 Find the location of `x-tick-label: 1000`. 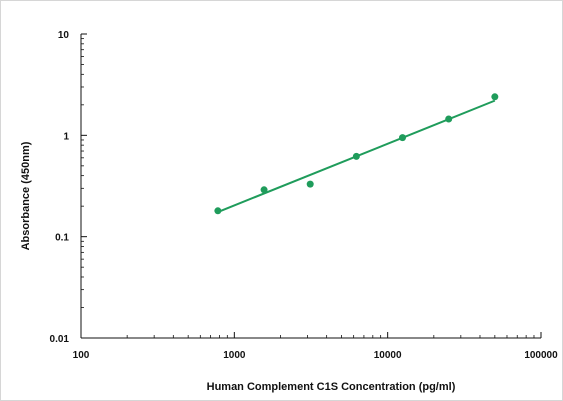

x-tick-label: 1000 is located at coordinates (234, 355).